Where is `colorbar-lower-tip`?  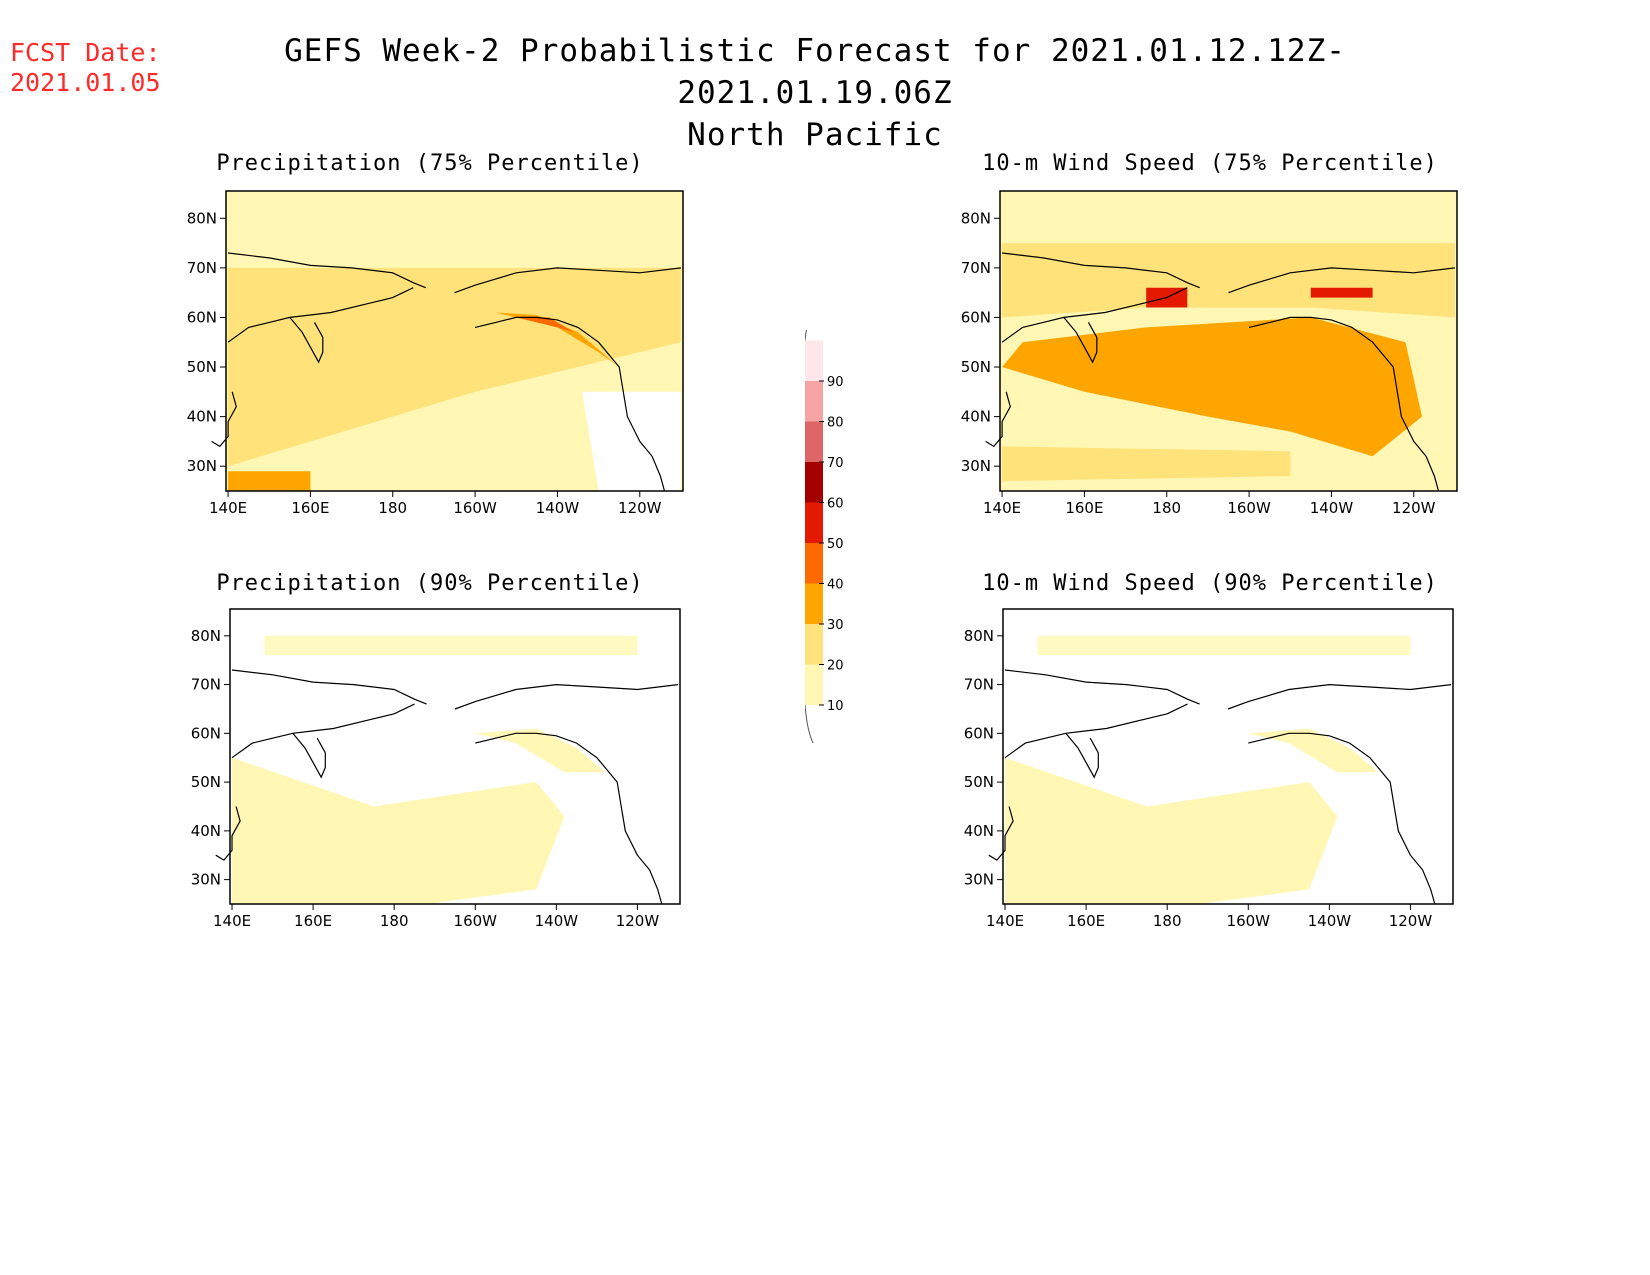
colorbar-lower-tip is located at coordinates (811, 724).